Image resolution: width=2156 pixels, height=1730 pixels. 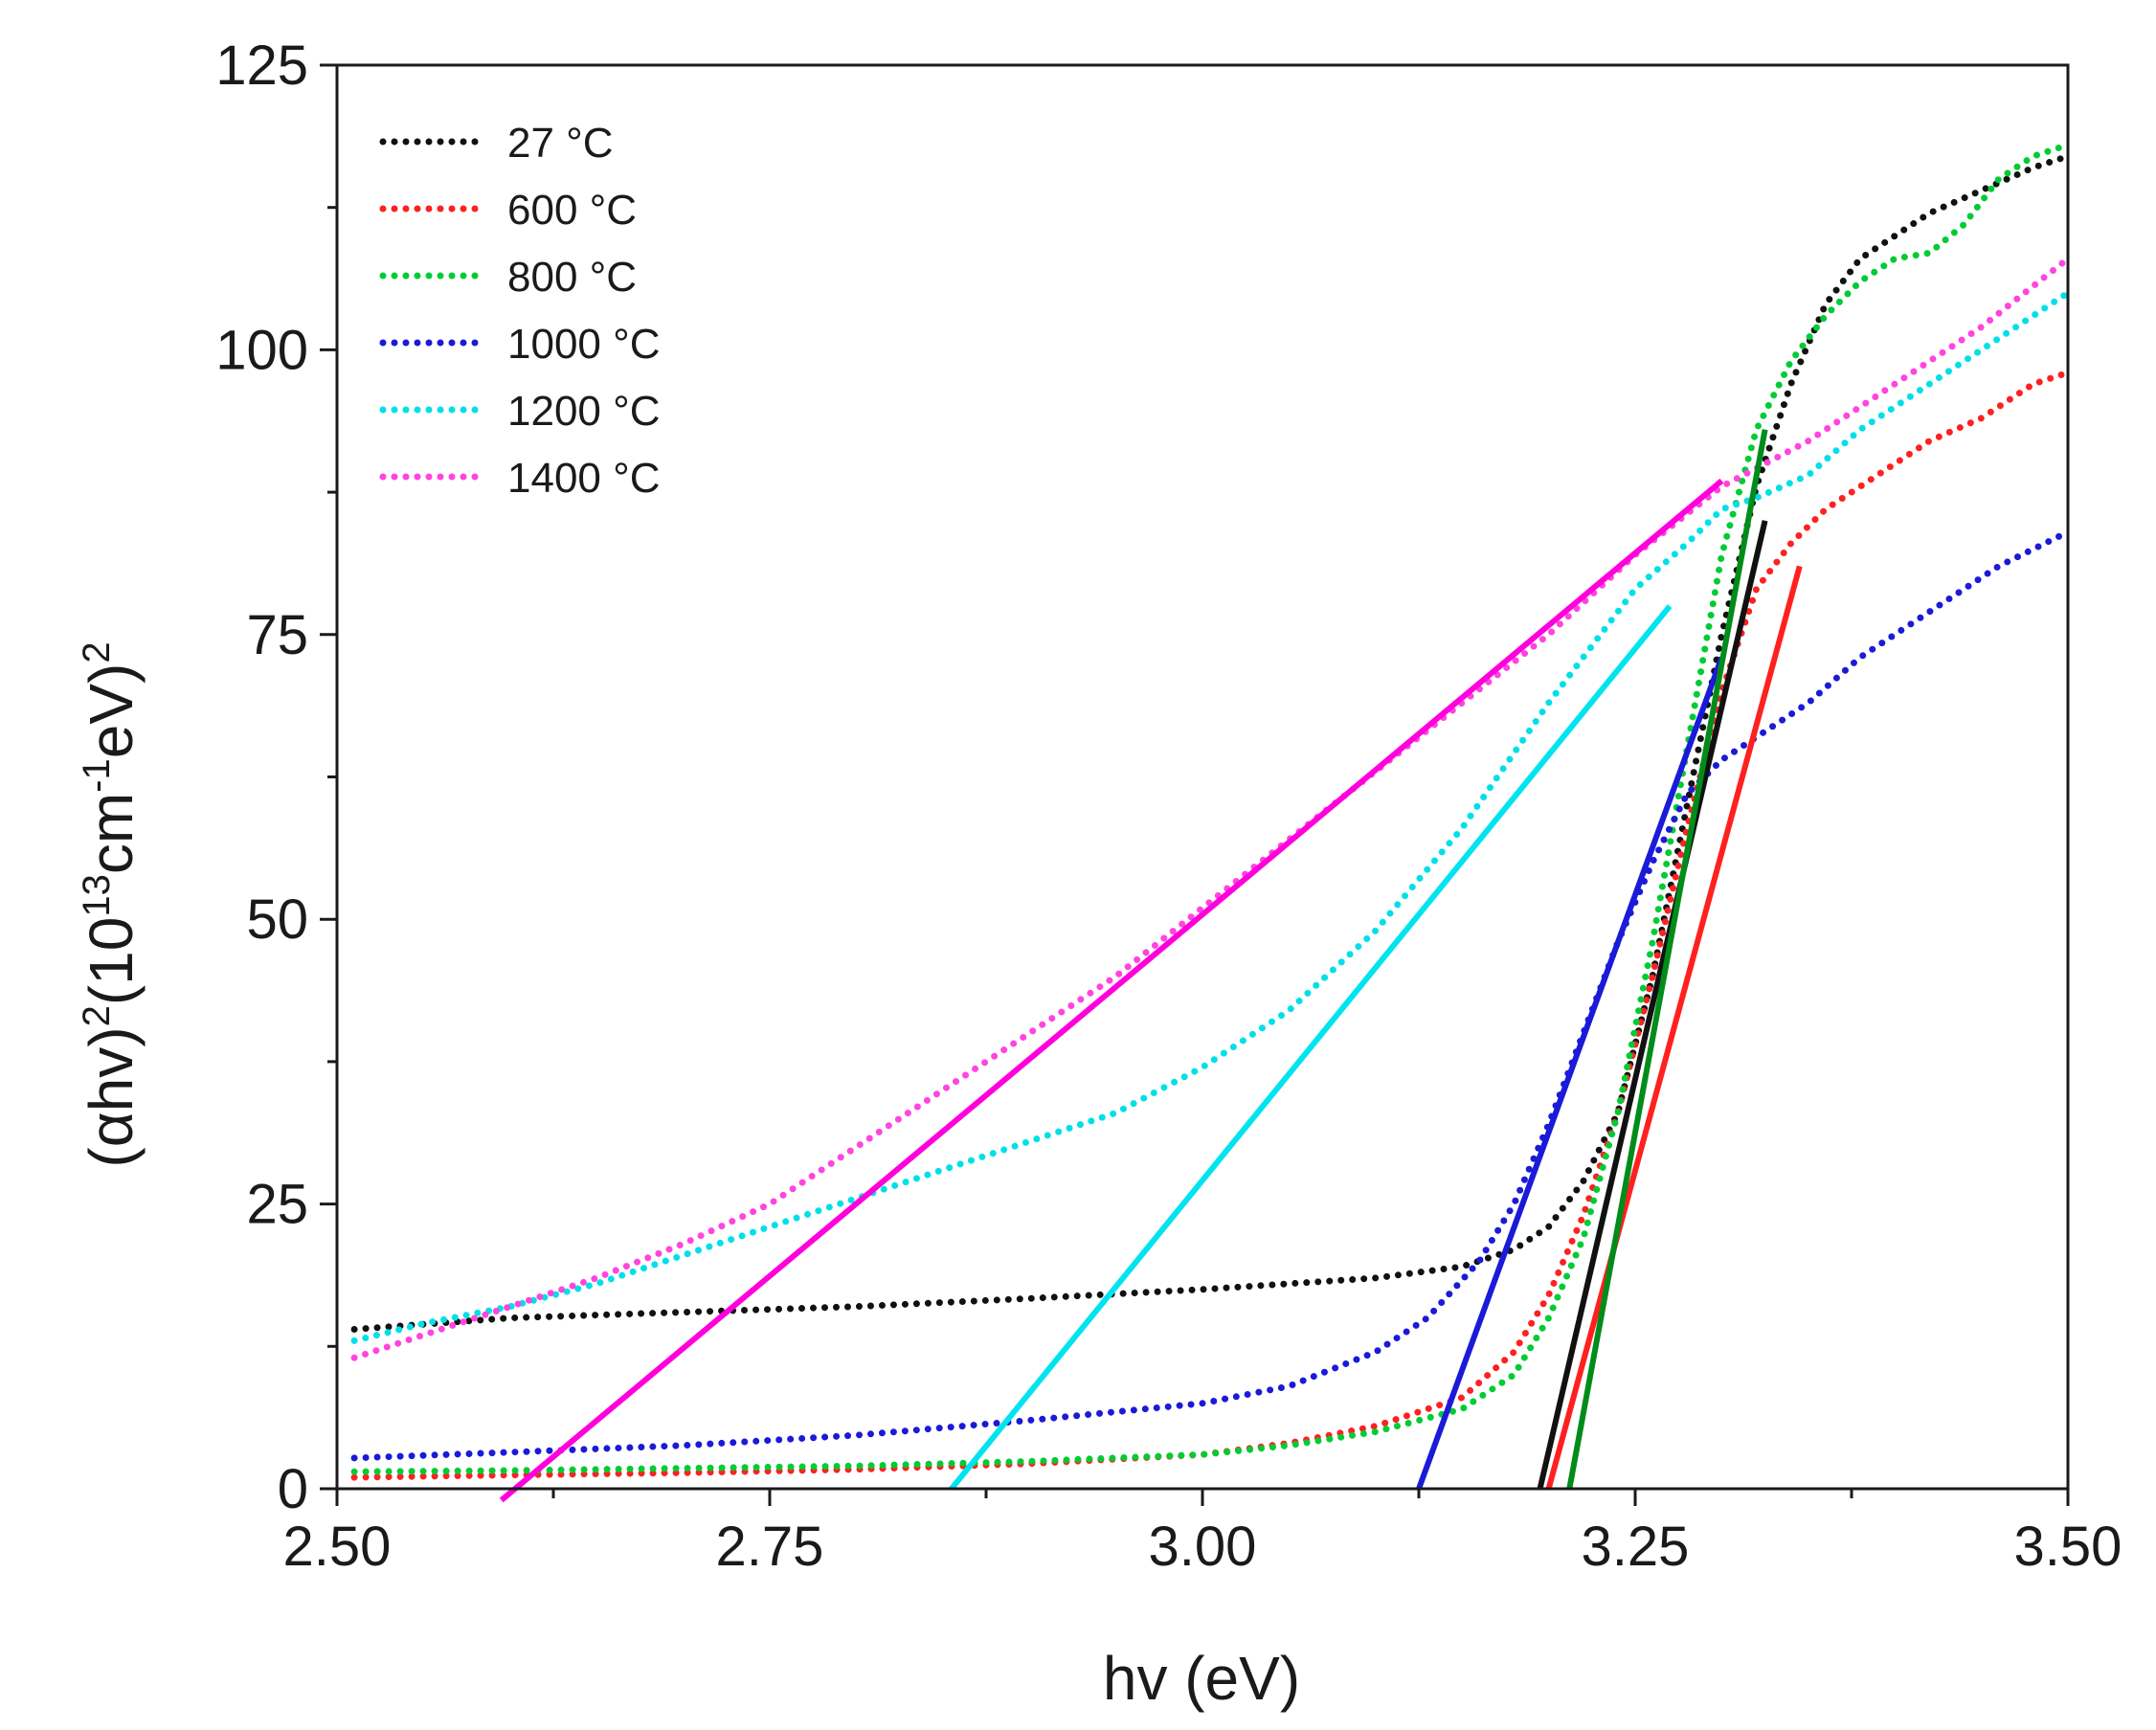 What do you see at coordinates (1201, 1678) in the screenshot?
I see `x-axis-title: hv (eV)` at bounding box center [1201, 1678].